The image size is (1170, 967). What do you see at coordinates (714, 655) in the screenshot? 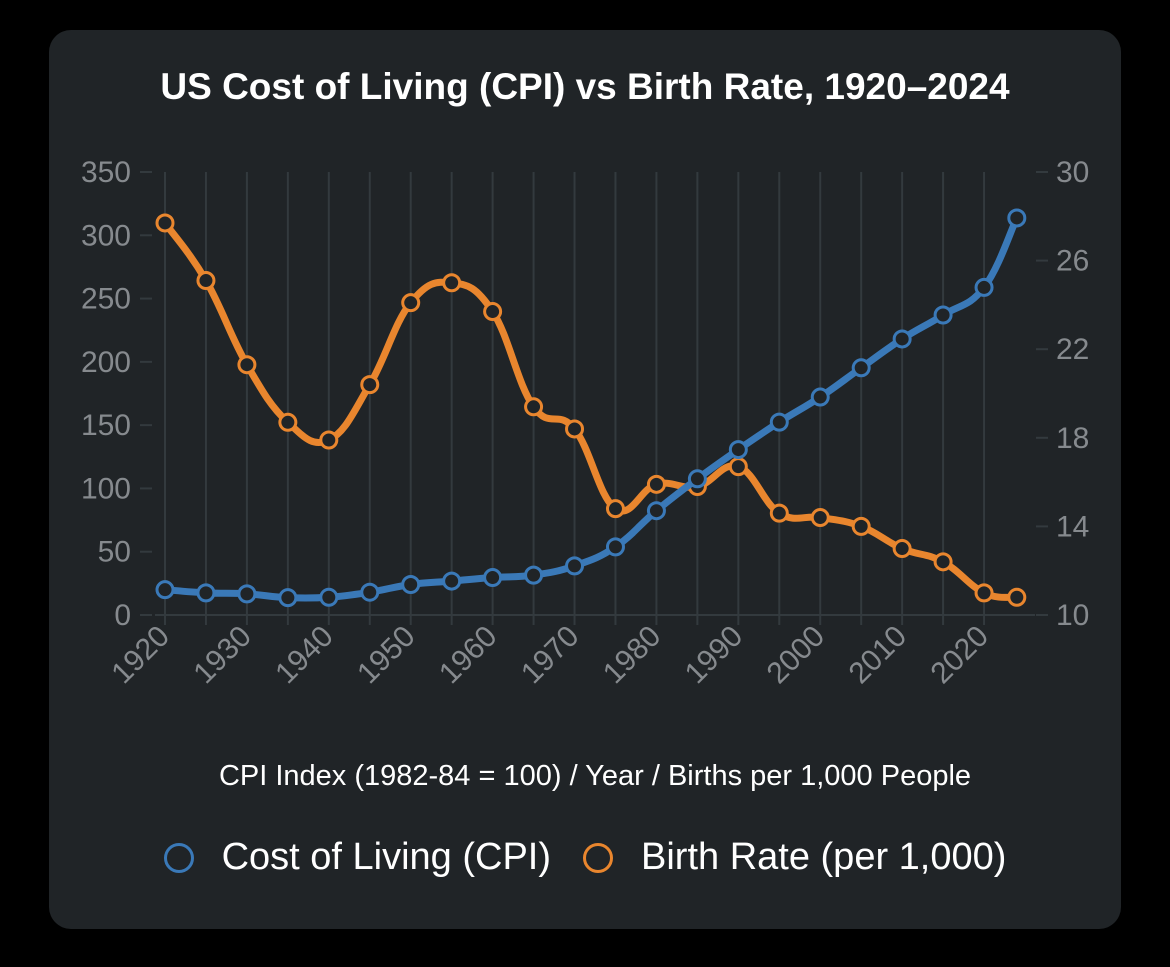
I see `x-tick-label: 1990` at bounding box center [714, 655].